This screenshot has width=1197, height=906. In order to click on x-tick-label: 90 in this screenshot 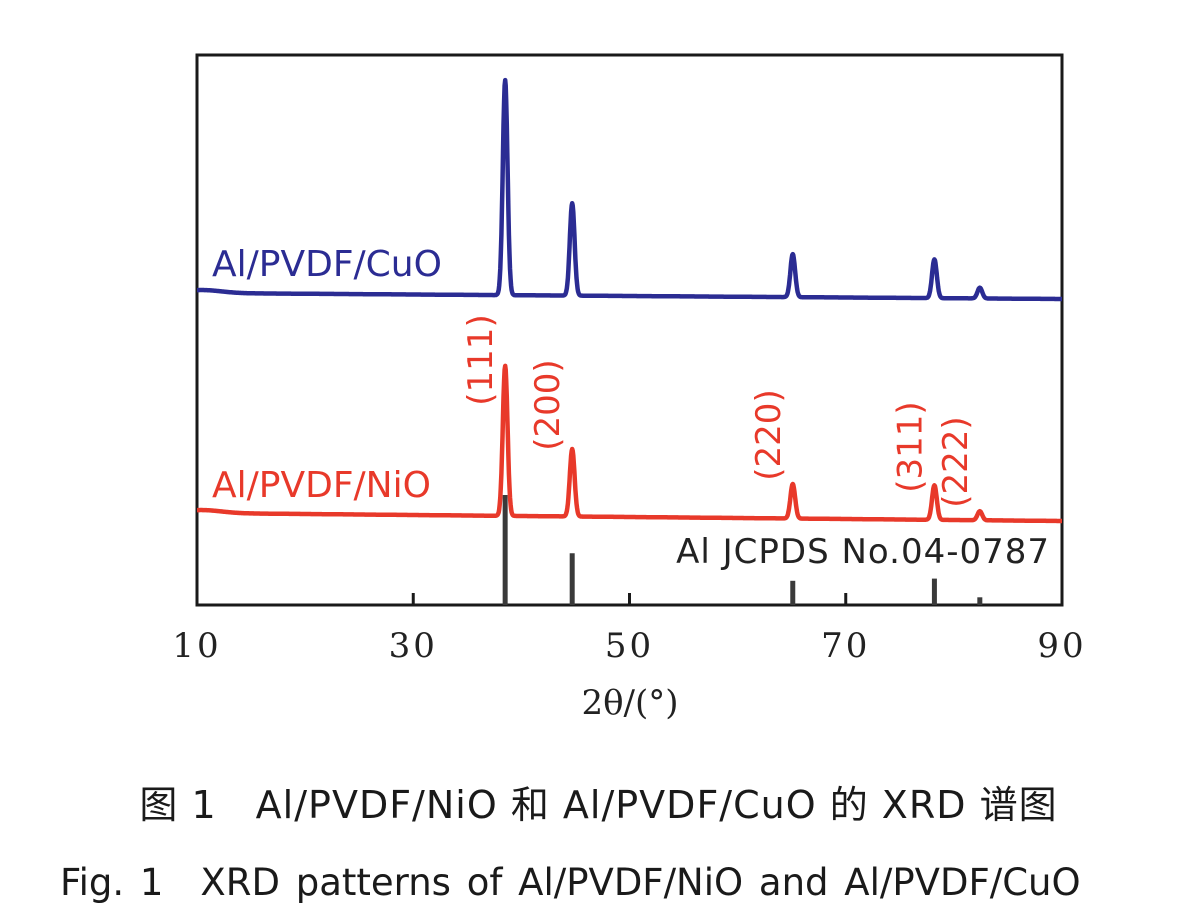, I will do `click(1061, 646)`.